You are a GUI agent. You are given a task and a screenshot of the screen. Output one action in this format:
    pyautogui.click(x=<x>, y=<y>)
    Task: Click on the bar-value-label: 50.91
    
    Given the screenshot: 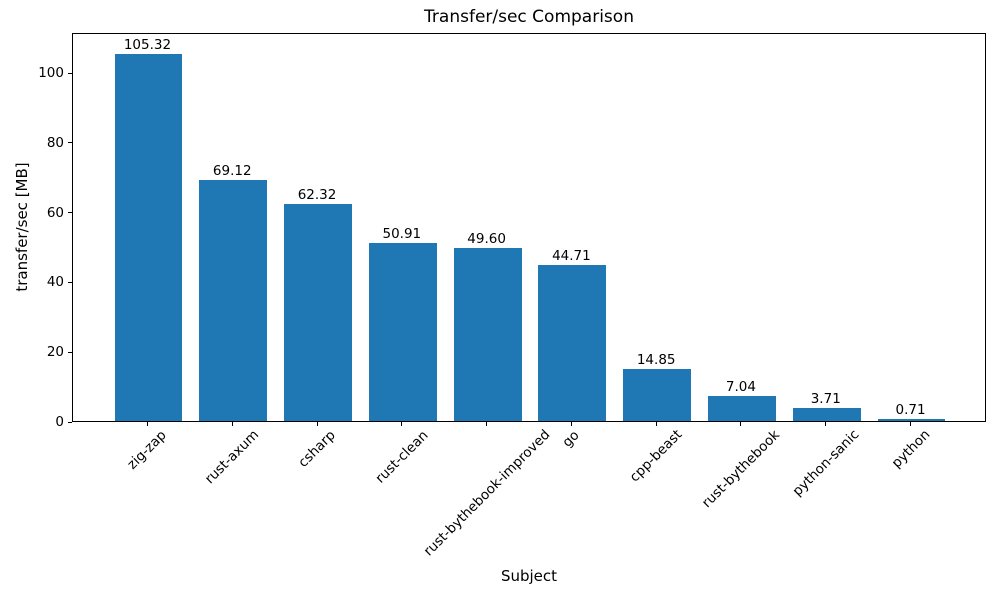 What is the action you would take?
    pyautogui.click(x=402, y=234)
    